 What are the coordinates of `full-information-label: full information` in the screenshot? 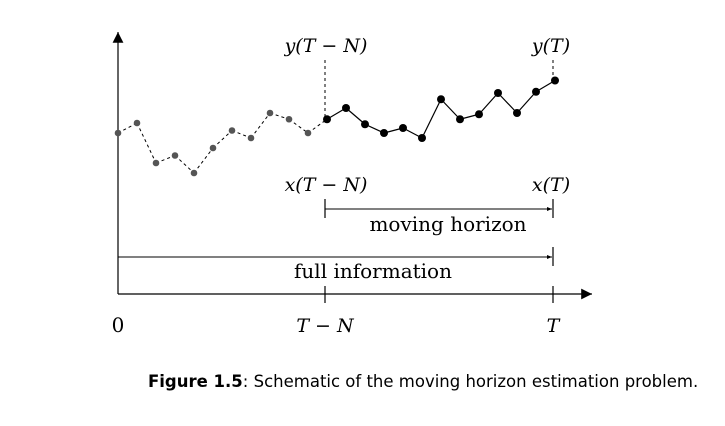 It's located at (373, 271).